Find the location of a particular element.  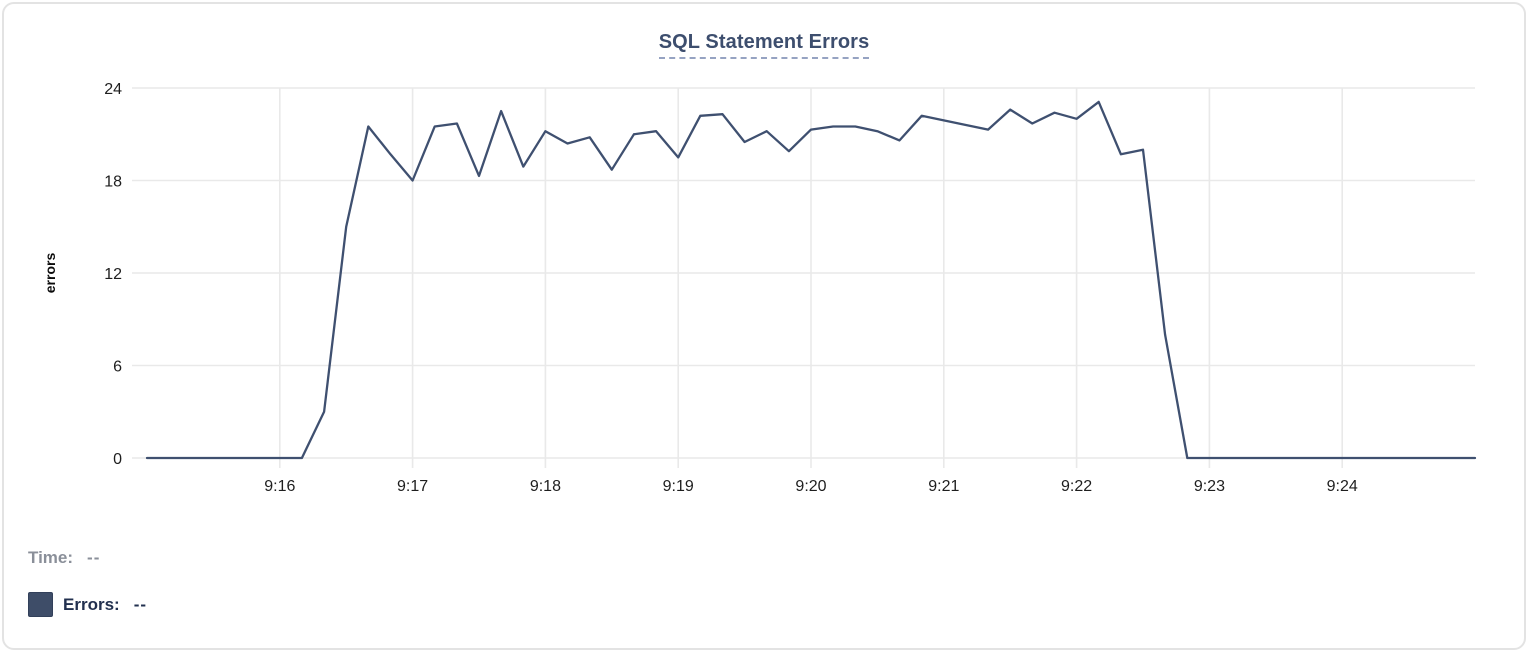

y-tick-label-18: 18 is located at coordinates (113, 182).